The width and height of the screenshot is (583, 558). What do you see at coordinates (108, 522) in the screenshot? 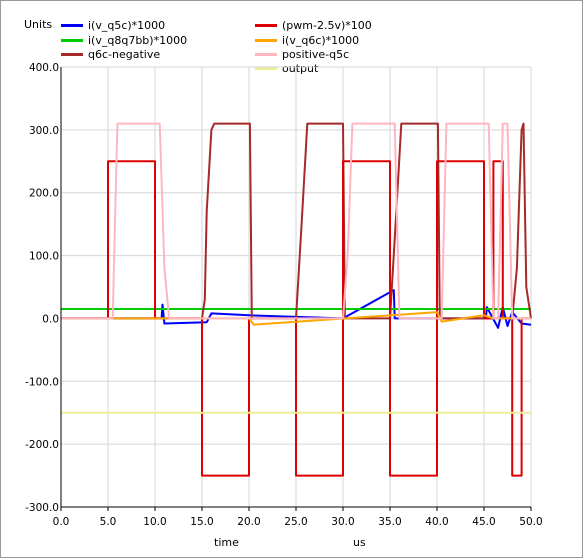
I see `x-tick-label: 5.0` at bounding box center [108, 522].